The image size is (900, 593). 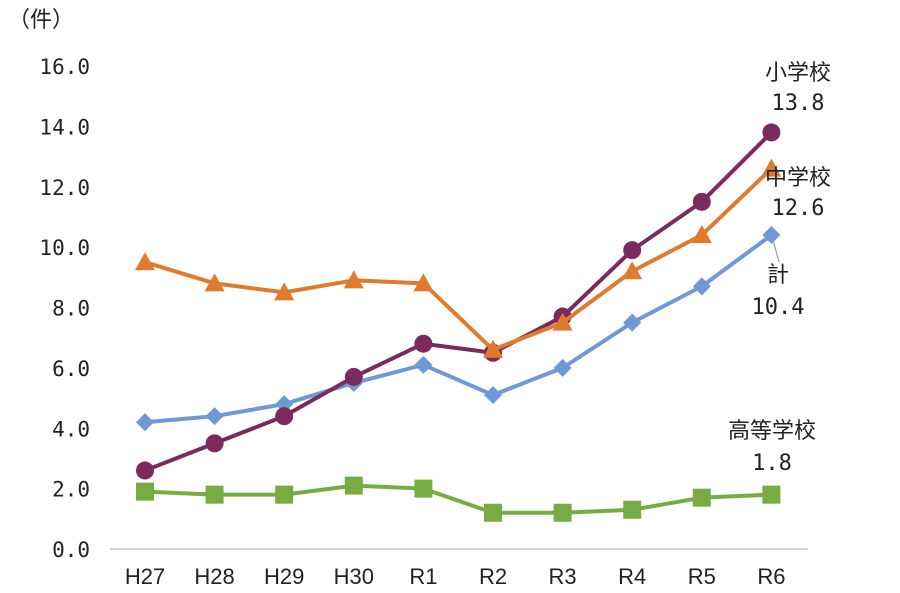 I want to click on y-tick-label: 4.0, so click(x=71, y=429).